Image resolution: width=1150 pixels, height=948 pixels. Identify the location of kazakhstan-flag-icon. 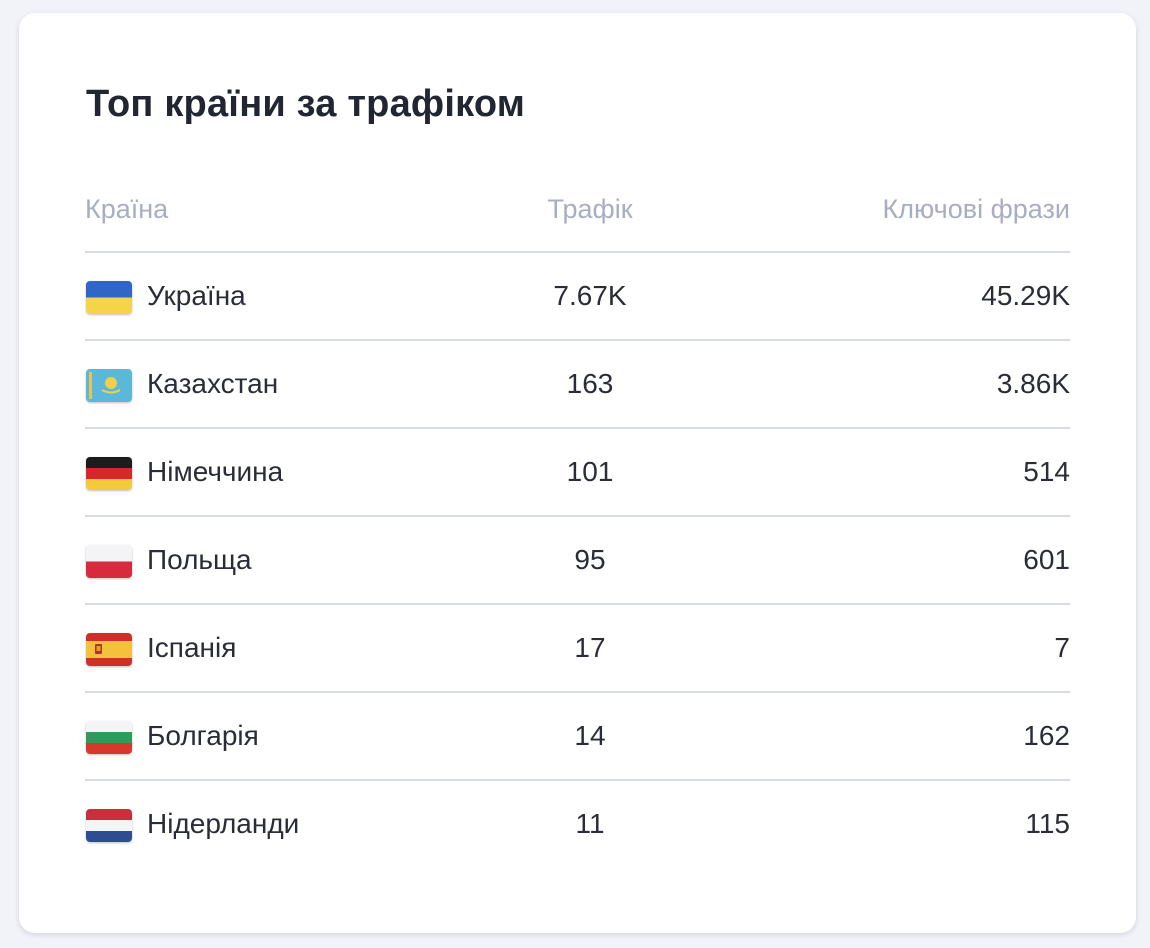
(109, 385).